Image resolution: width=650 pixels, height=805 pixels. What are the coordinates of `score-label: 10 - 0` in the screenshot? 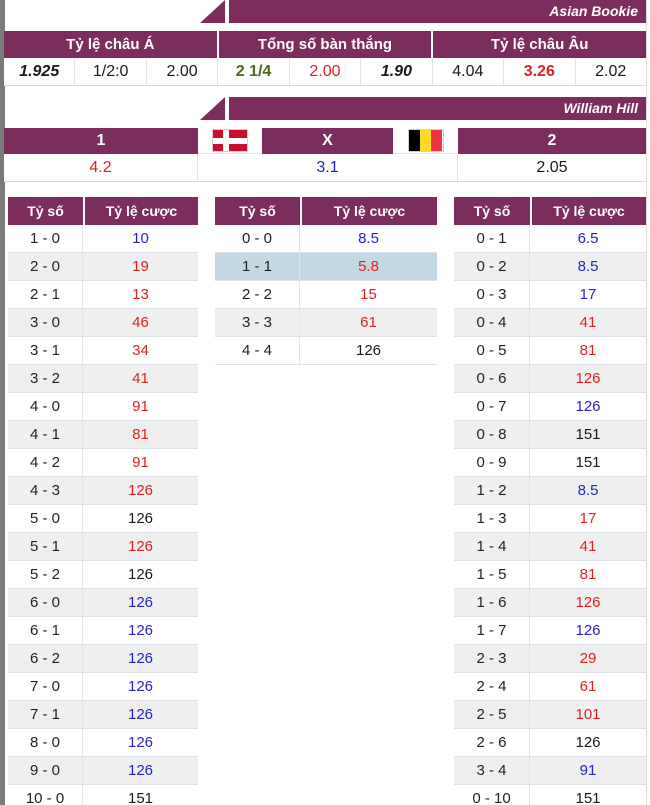 It's located at (45, 795).